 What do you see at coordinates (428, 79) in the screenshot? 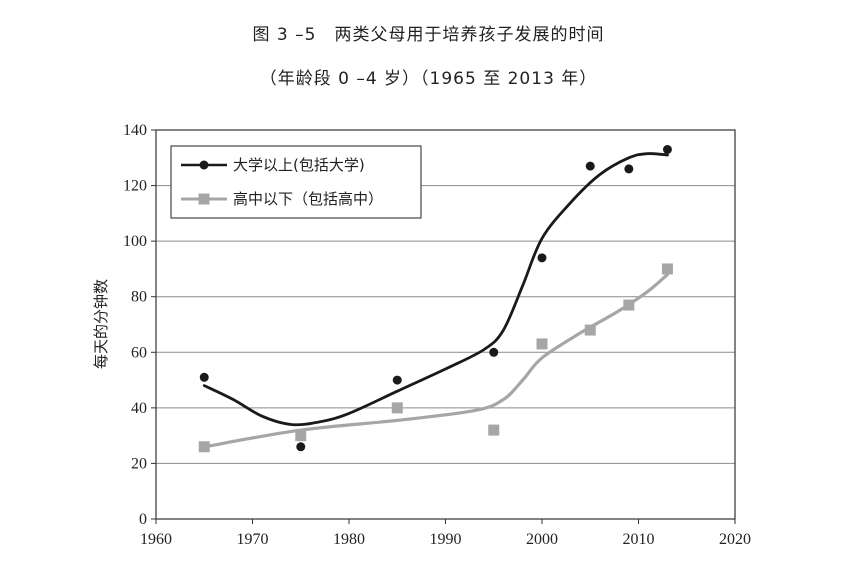
I see `chart-subtitle: （年龄段 0 –4 岁）（1965 至 2013 年）` at bounding box center [428, 79].